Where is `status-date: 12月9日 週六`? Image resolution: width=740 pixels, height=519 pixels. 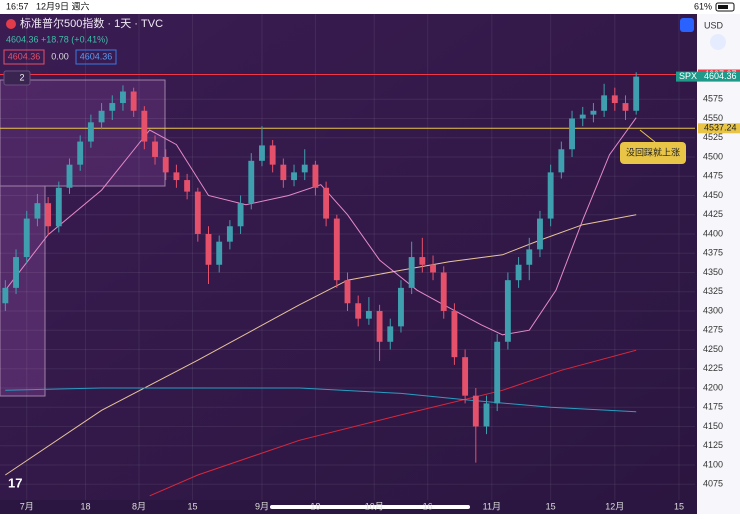 status-date: 12月9日 週六 is located at coordinates (63, 5).